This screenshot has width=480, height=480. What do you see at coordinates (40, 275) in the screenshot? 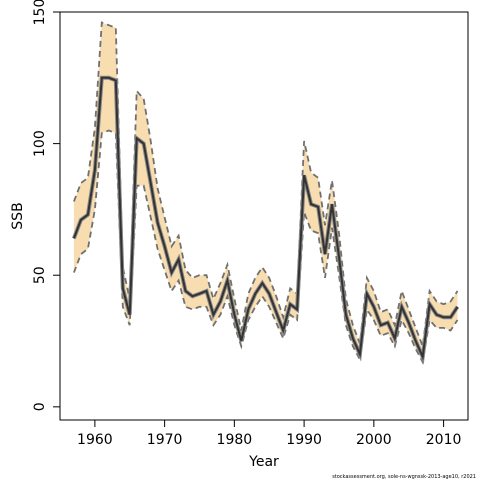
I see `y-tick-label: 50` at bounding box center [40, 275].